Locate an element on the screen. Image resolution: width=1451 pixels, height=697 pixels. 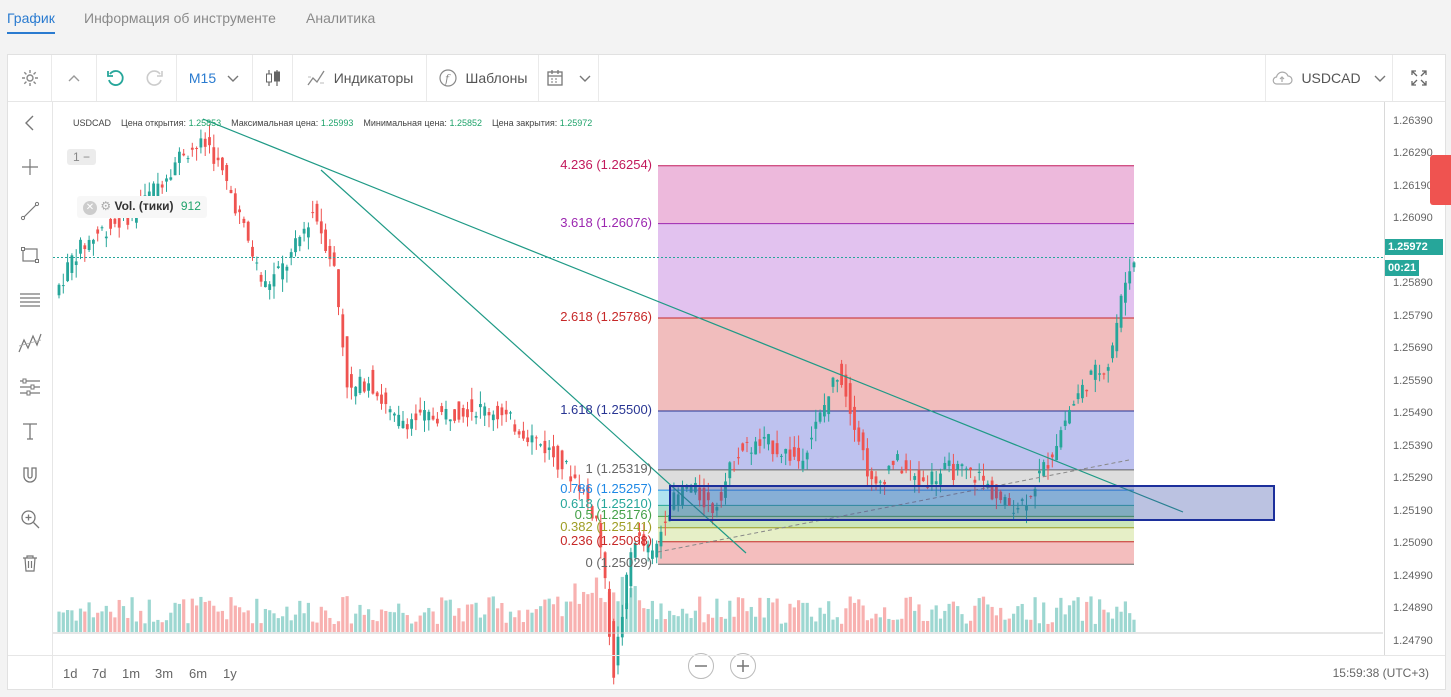
tab-instrument-info: Информация об инструменте is located at coordinates (180, 18).